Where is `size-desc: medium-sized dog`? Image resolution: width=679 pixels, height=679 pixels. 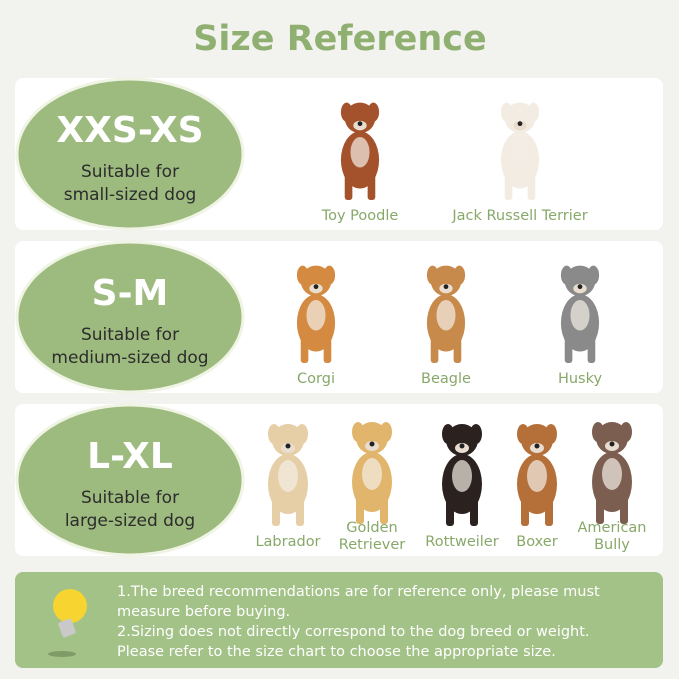
size-desc: medium-sized dog is located at coordinates (129, 358).